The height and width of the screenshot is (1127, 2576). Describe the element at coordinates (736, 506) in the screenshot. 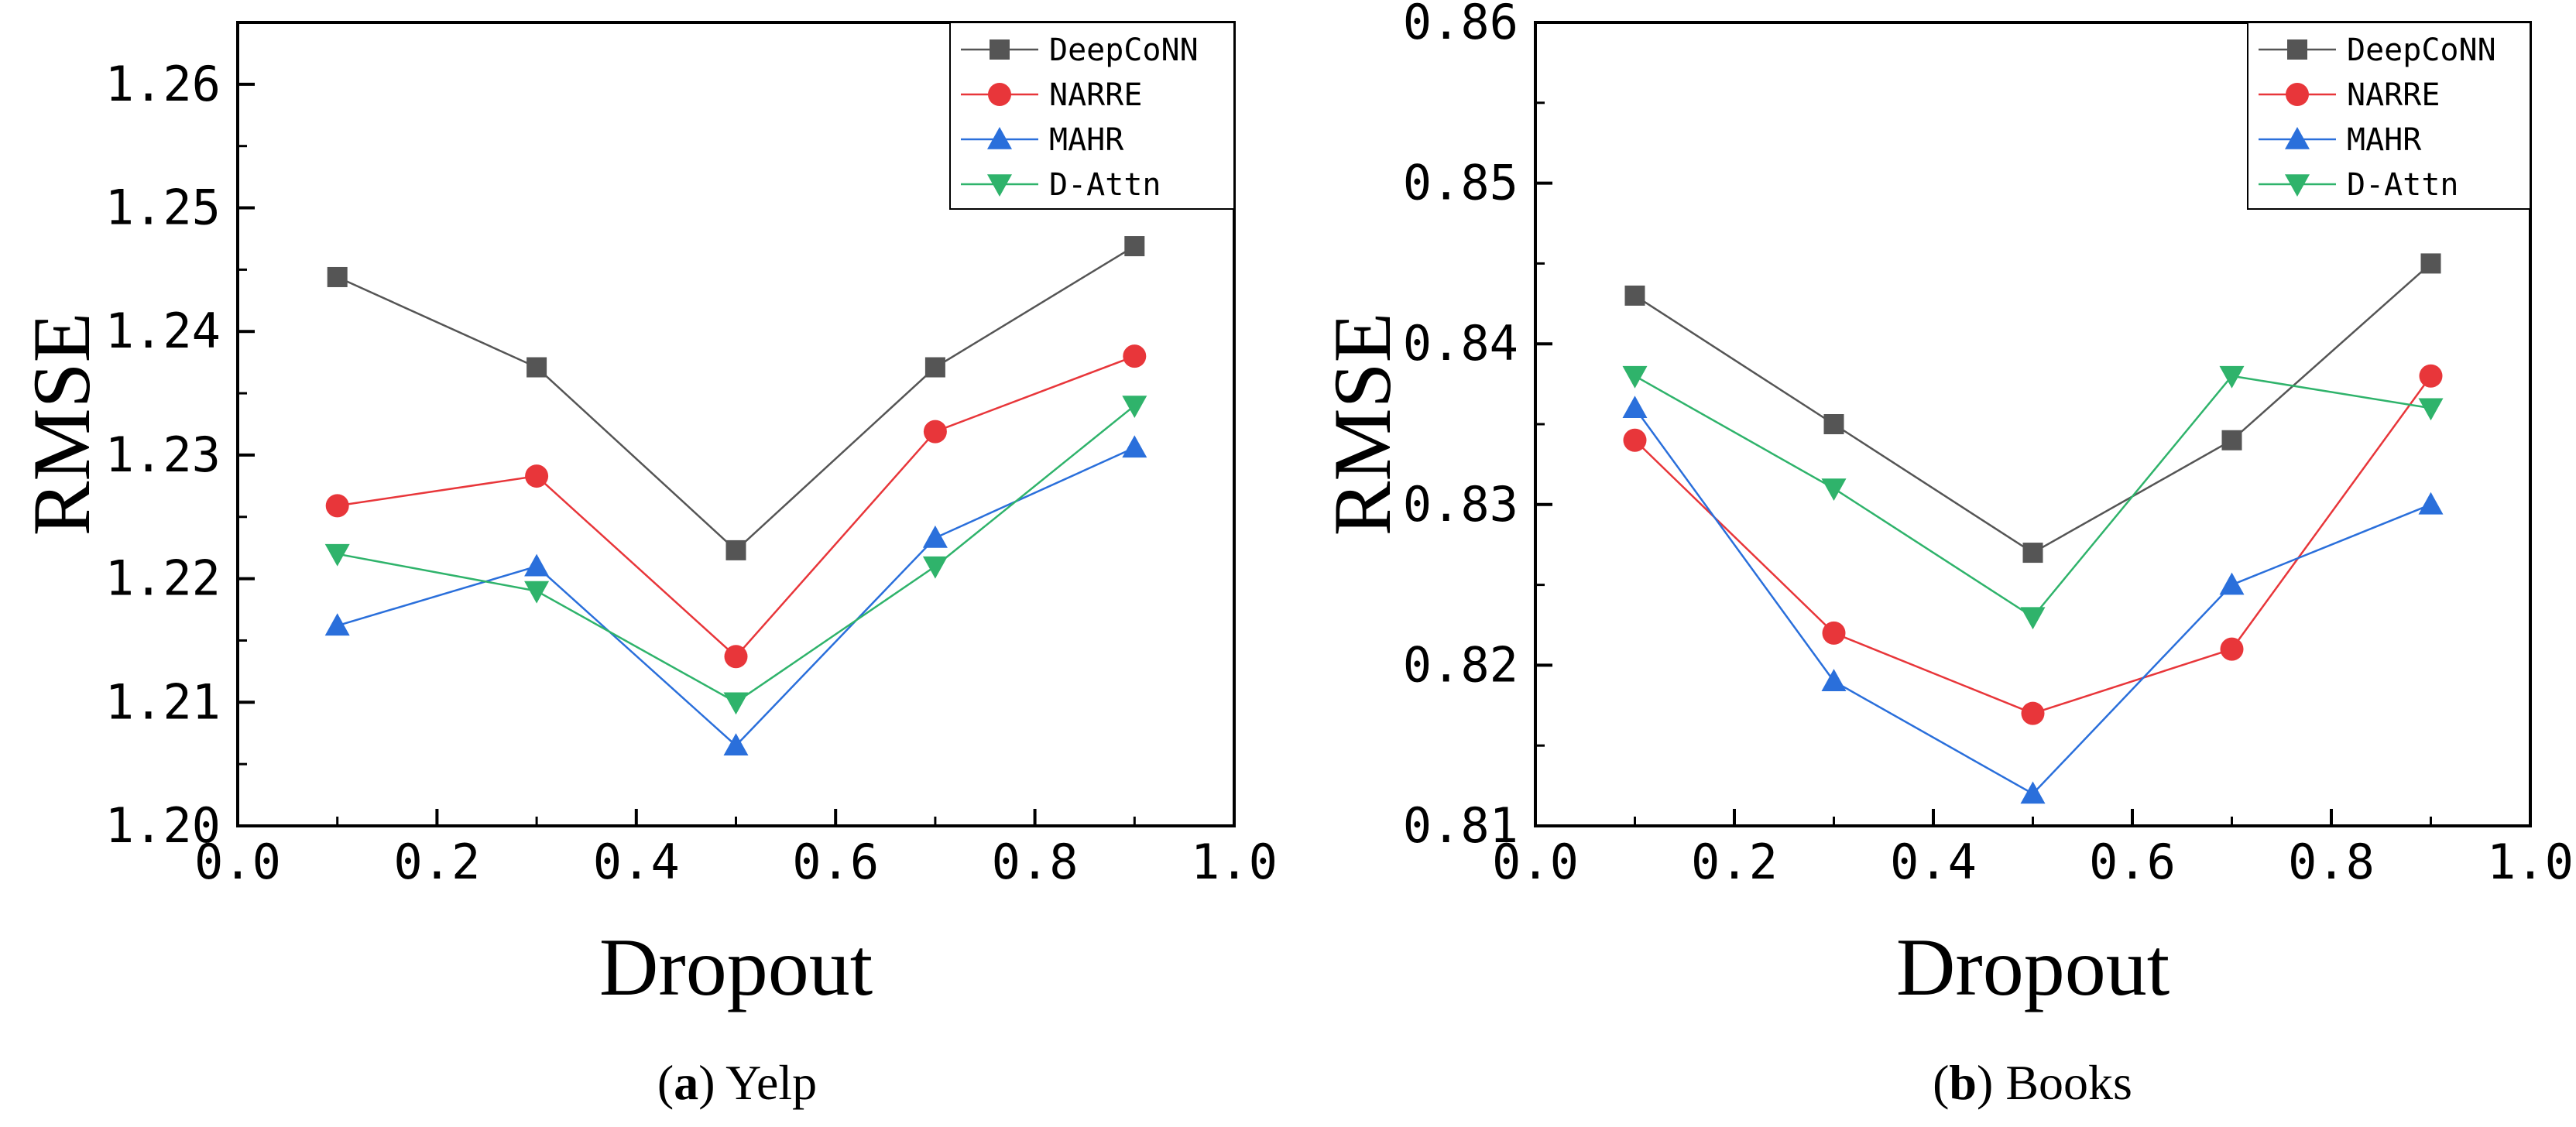

I see `series-line-narre` at that location.